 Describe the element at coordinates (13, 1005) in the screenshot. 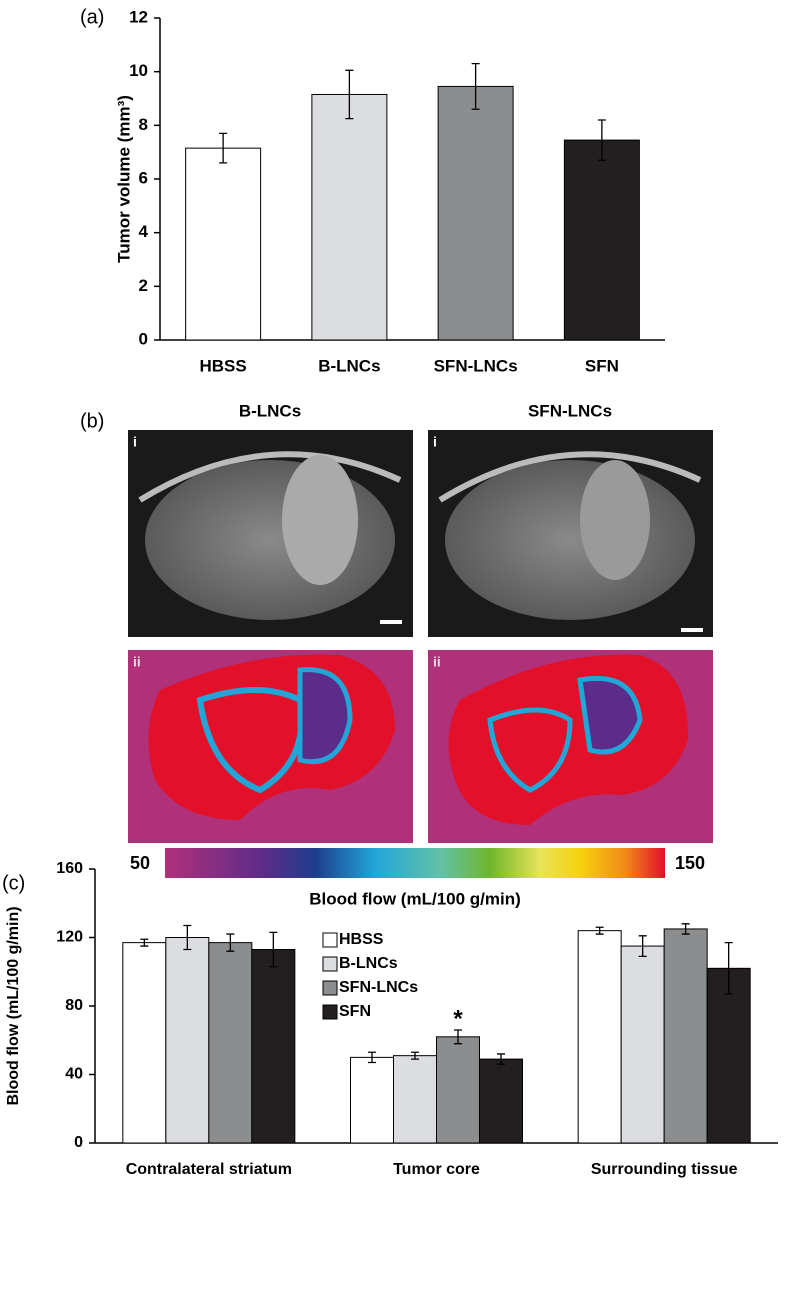

I see `y-axis-label: Blood flow (mL/100 g/min)` at that location.